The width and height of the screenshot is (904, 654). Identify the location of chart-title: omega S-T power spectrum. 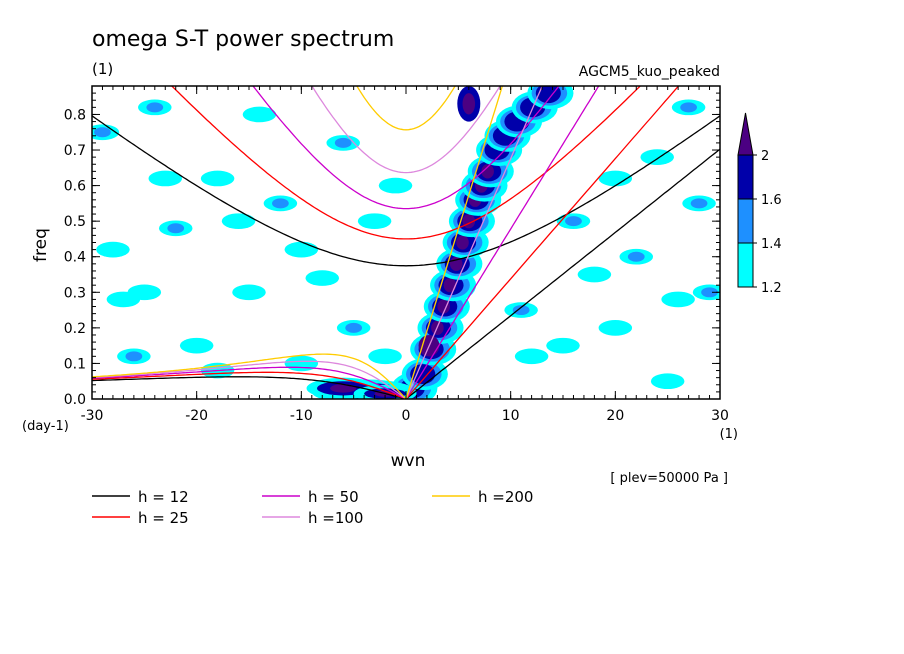
(243, 39).